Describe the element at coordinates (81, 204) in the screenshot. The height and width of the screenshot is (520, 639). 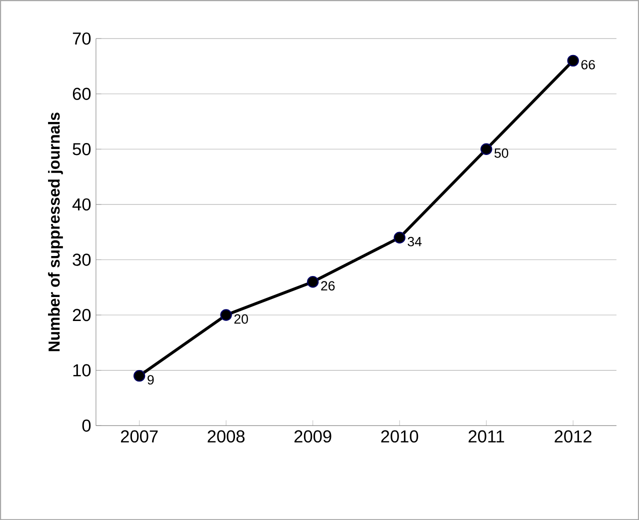
I see `y-tick-label: 40` at that location.